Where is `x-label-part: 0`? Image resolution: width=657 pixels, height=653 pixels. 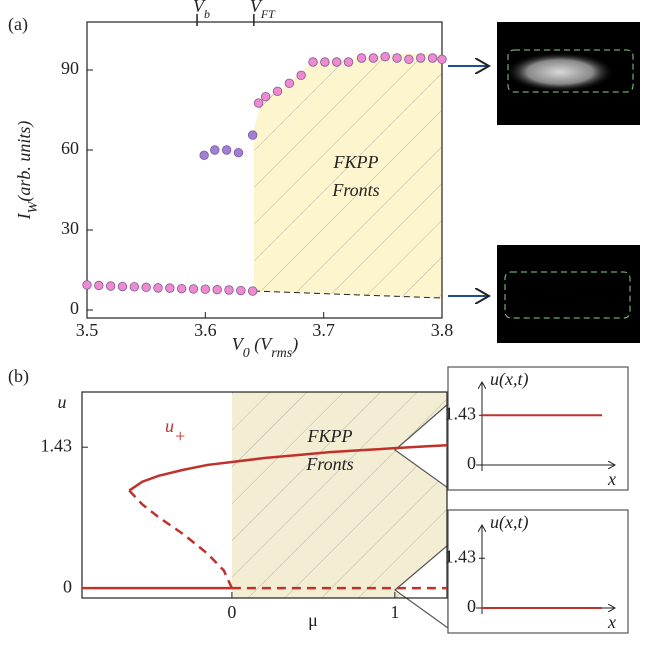
x-label-part: 0 is located at coordinates (246, 353).